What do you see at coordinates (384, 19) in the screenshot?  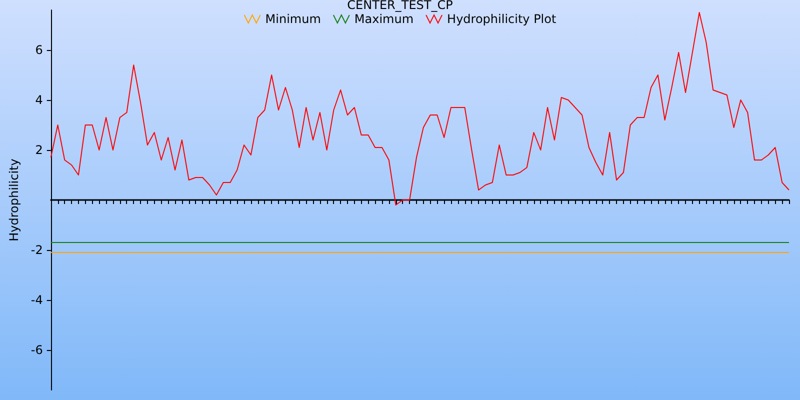 I see `legend-label: Maximum` at bounding box center [384, 19].